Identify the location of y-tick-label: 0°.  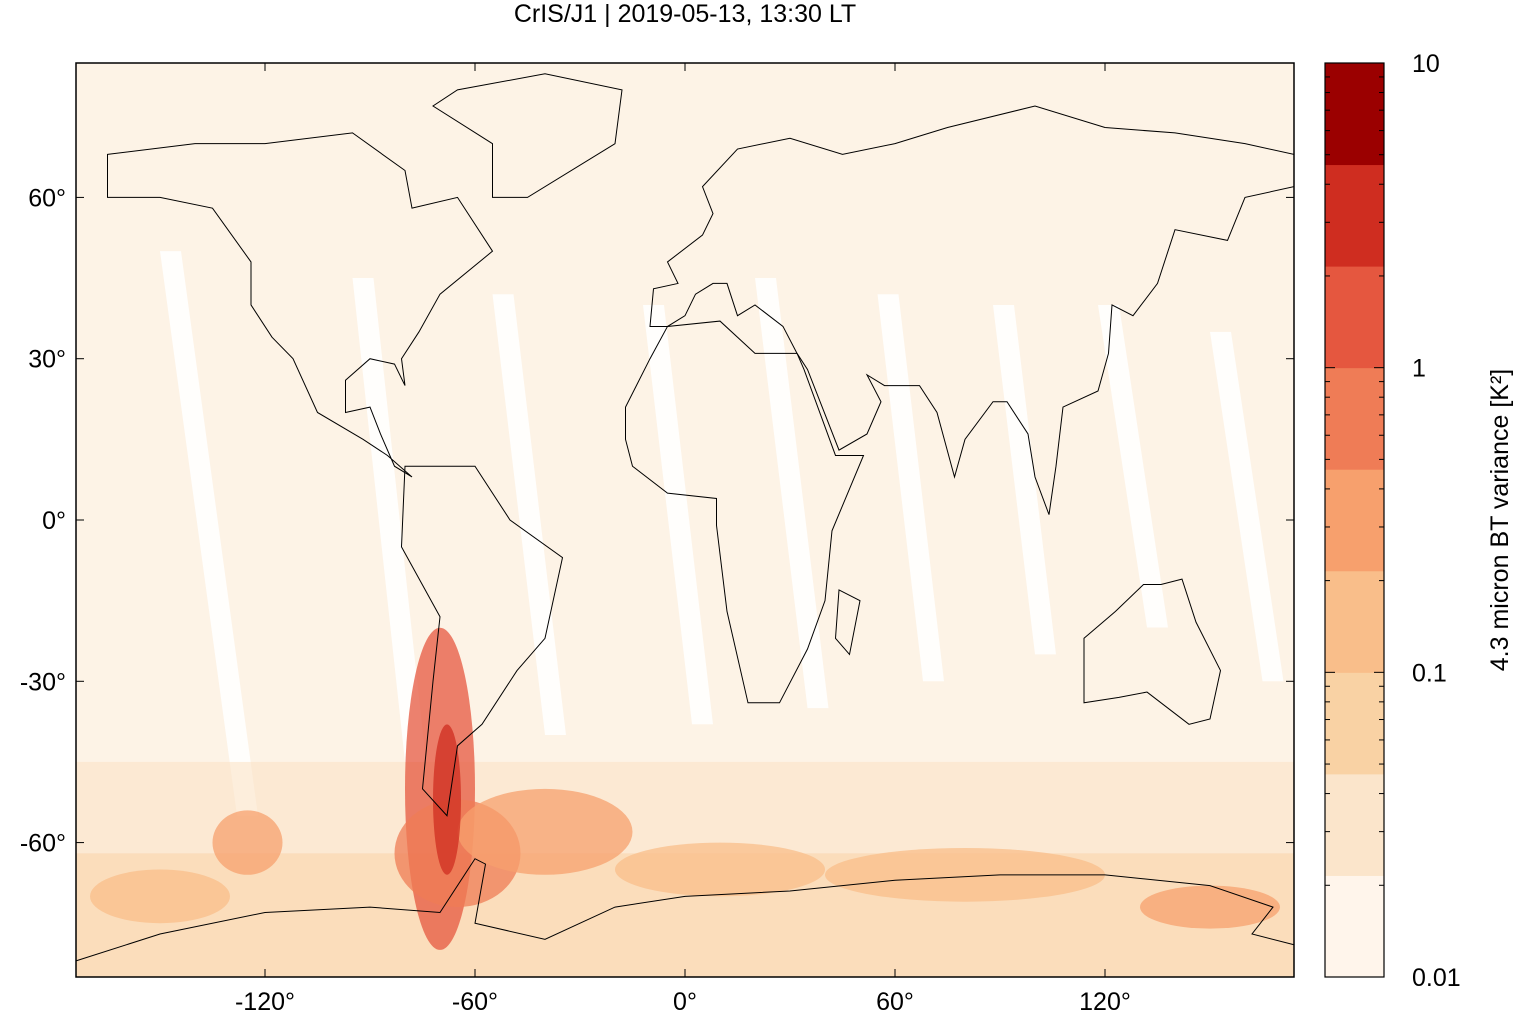
(54, 521).